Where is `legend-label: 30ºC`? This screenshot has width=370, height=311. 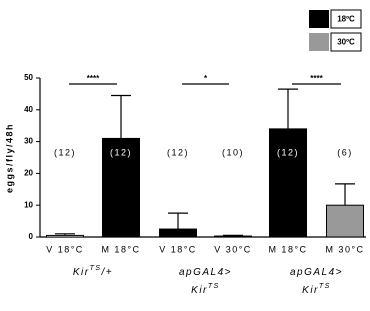 legend-label: 30ºC is located at coordinates (346, 42).